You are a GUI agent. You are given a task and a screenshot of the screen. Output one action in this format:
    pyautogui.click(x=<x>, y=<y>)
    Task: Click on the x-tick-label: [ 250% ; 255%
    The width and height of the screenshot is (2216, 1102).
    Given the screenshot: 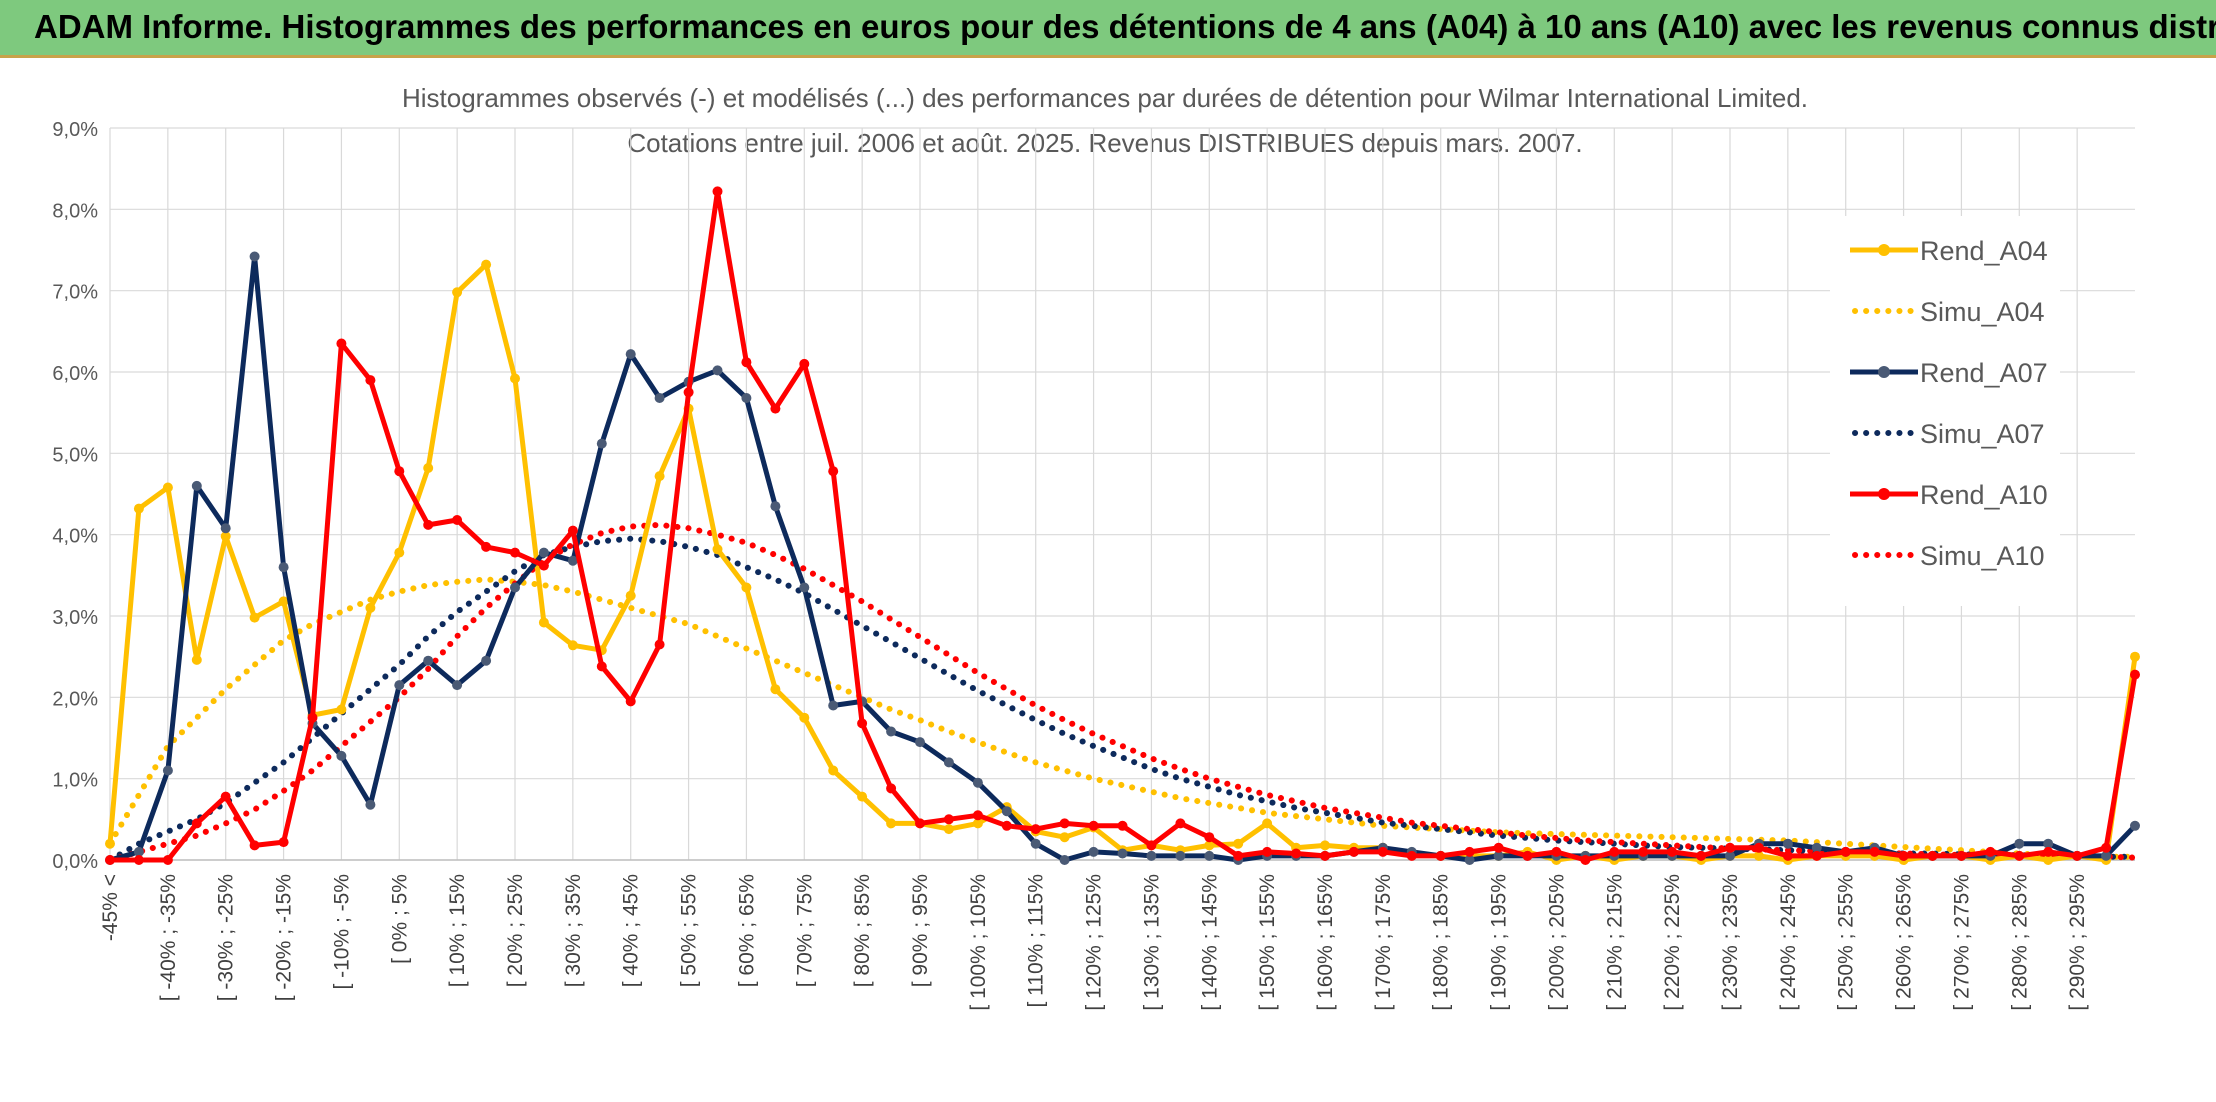 What is the action you would take?
    pyautogui.click(x=1846, y=942)
    